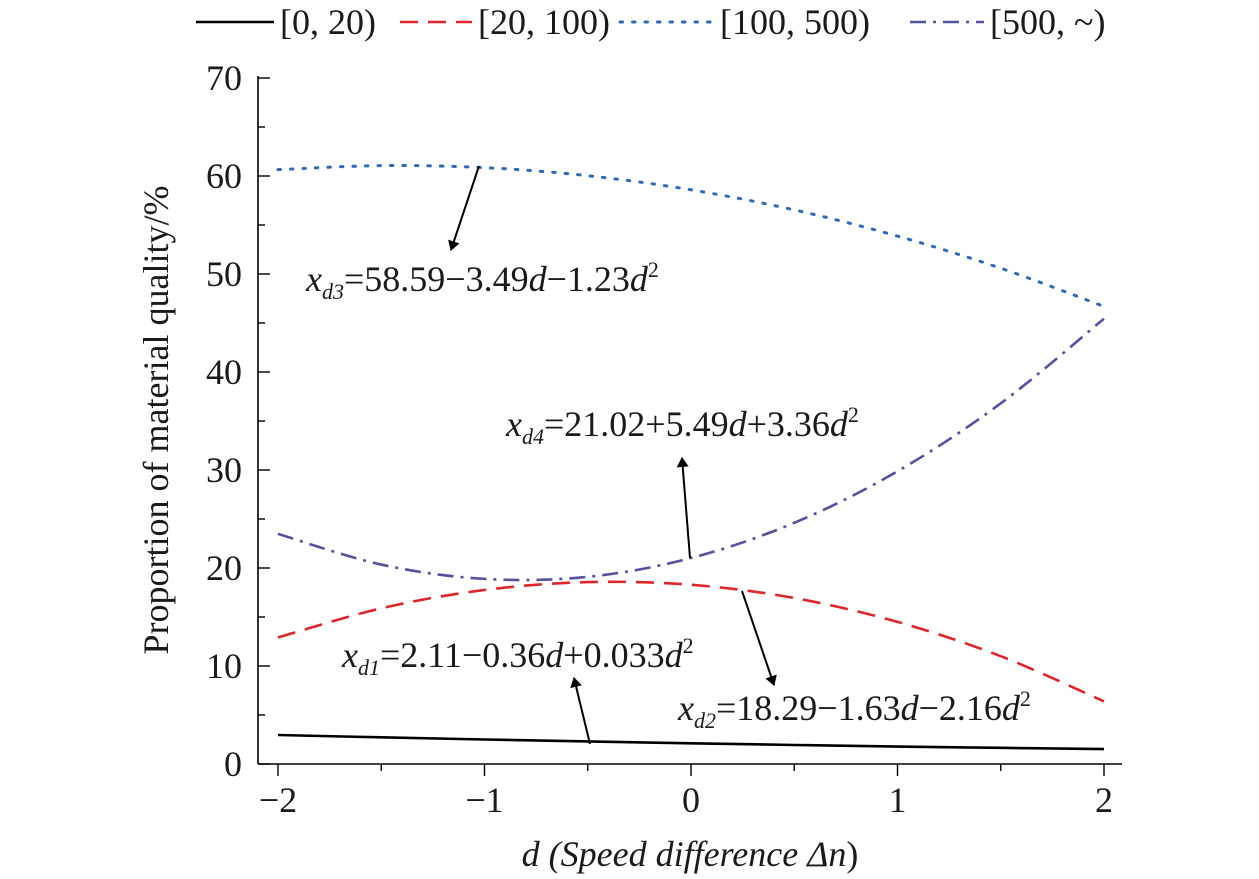 This screenshot has width=1259, height=879. What do you see at coordinates (795, 22) in the screenshot?
I see `legend-label: [100, 500)` at bounding box center [795, 22].